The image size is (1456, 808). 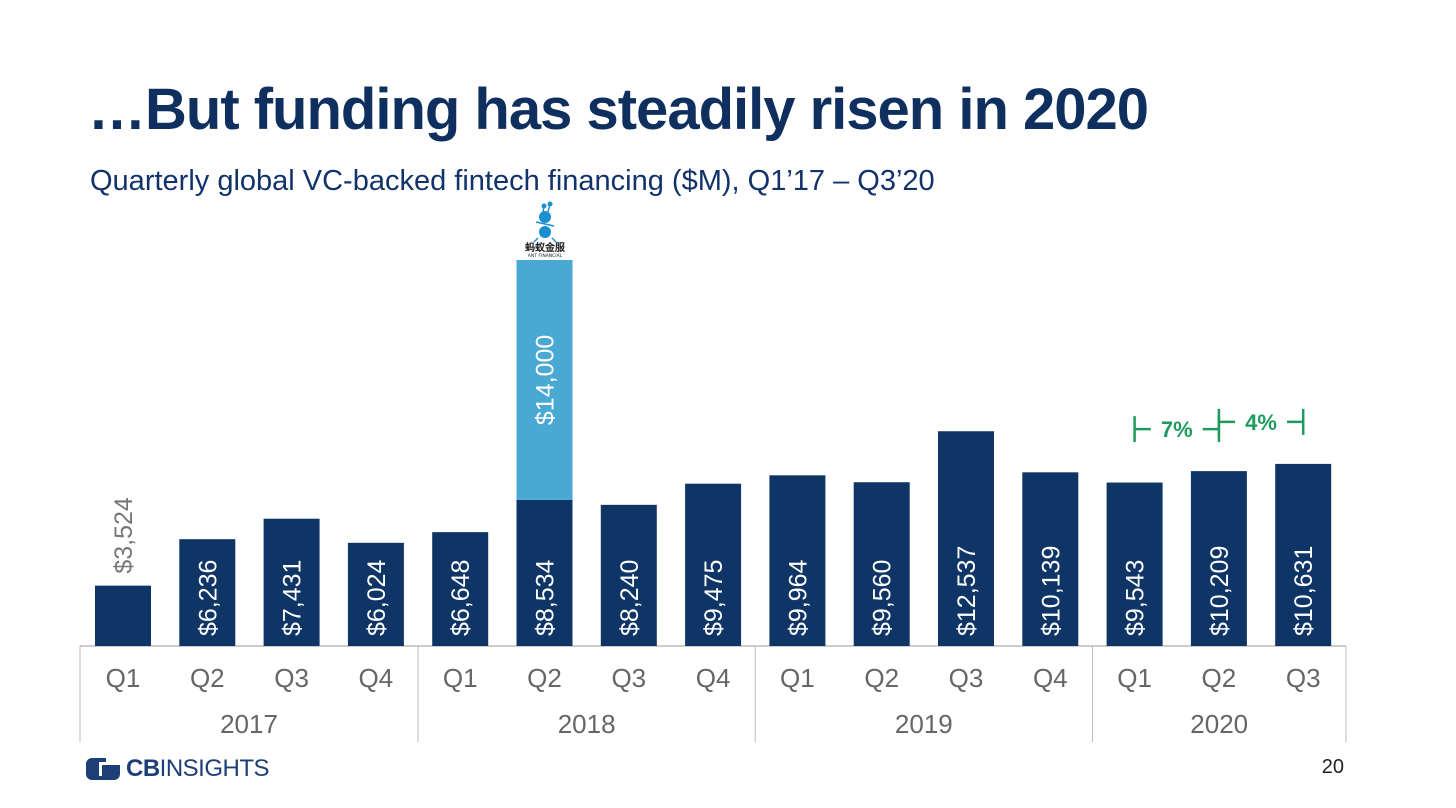 I want to click on cb-insights-logo-icon, so click(x=104, y=769).